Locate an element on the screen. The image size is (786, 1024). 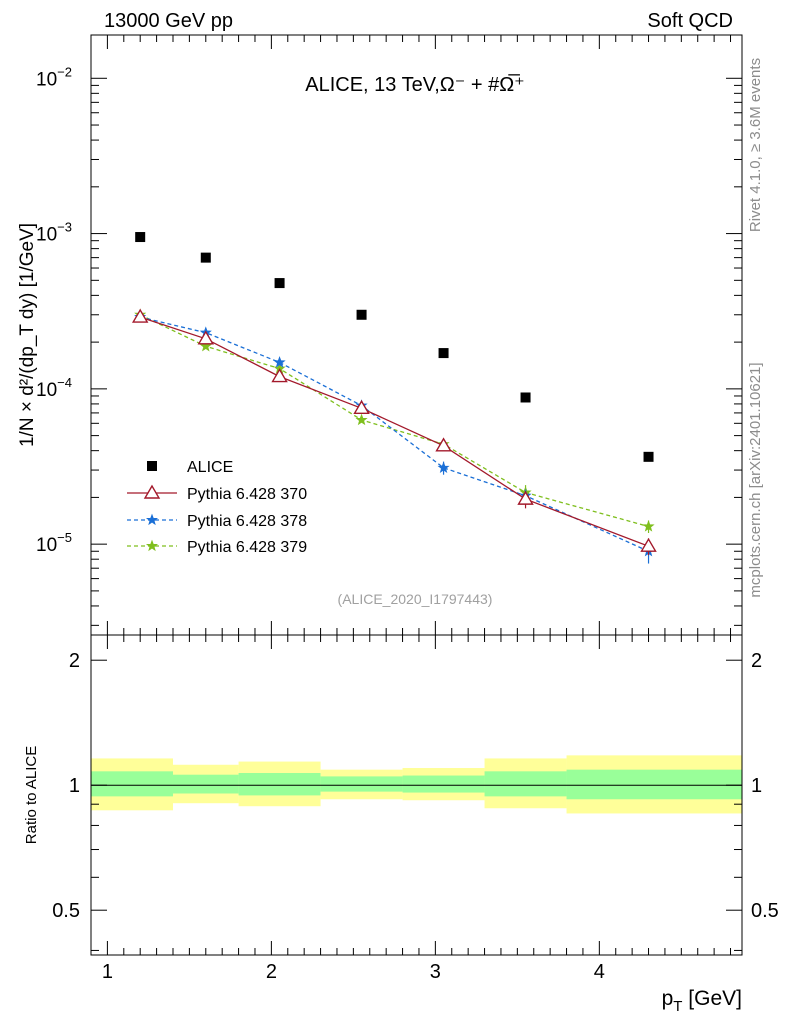
rivet-label: Rivet 4.1.0, ≥ 3.6M events is located at coordinates (755, 145).